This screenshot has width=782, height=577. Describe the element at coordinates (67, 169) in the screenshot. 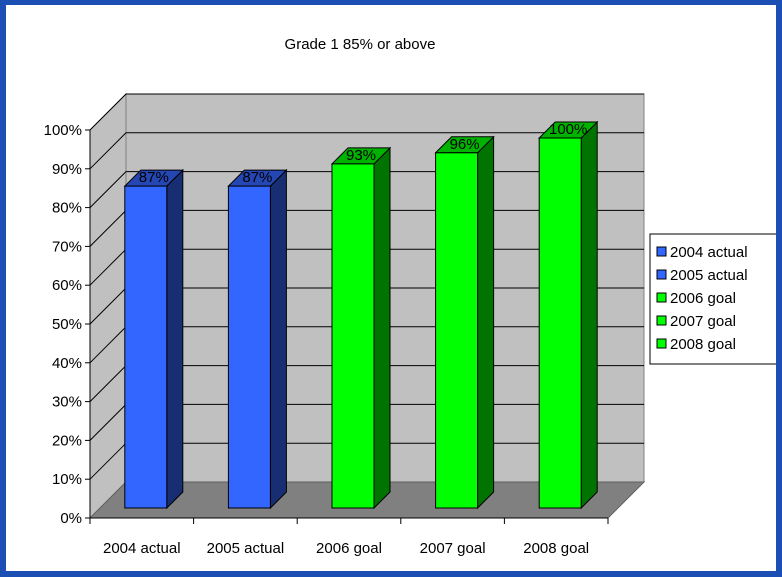

I see `y-tick-label: 90%` at that location.